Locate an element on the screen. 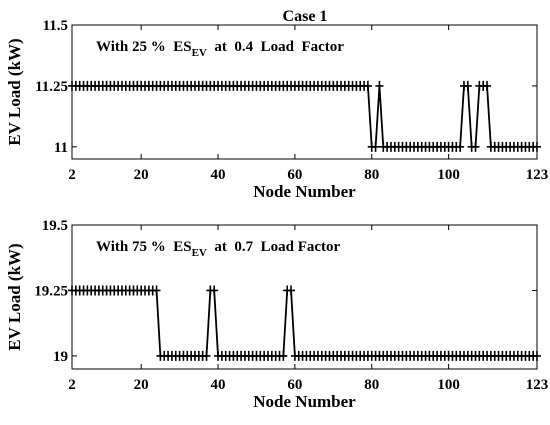 This screenshot has height=425, width=550. y-tick-label: 11 is located at coordinates (61, 148).